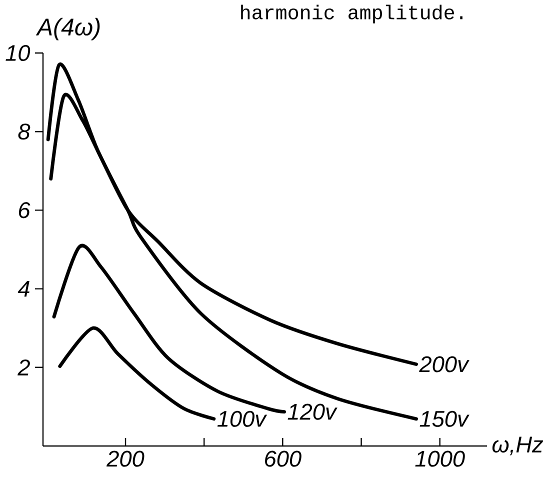 Image resolution: width=560 pixels, height=479 pixels. What do you see at coordinates (313, 412) in the screenshot?
I see `series-label: 120v` at bounding box center [313, 412].